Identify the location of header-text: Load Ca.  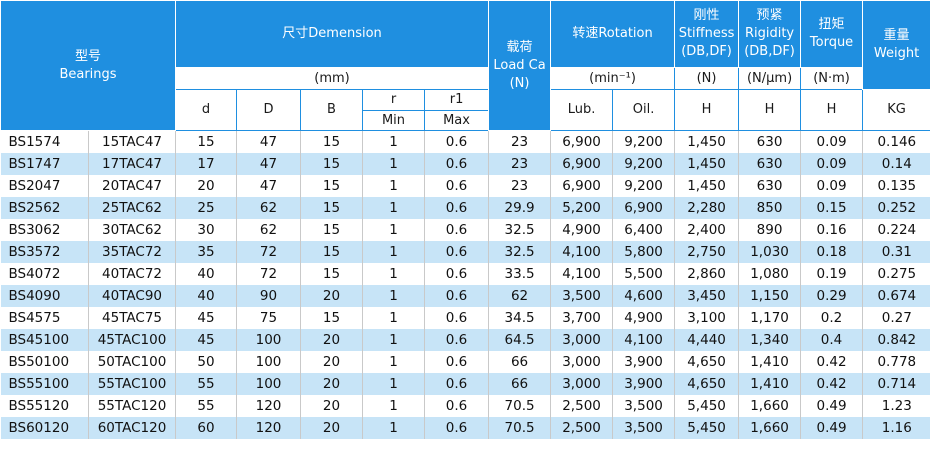
(519, 65).